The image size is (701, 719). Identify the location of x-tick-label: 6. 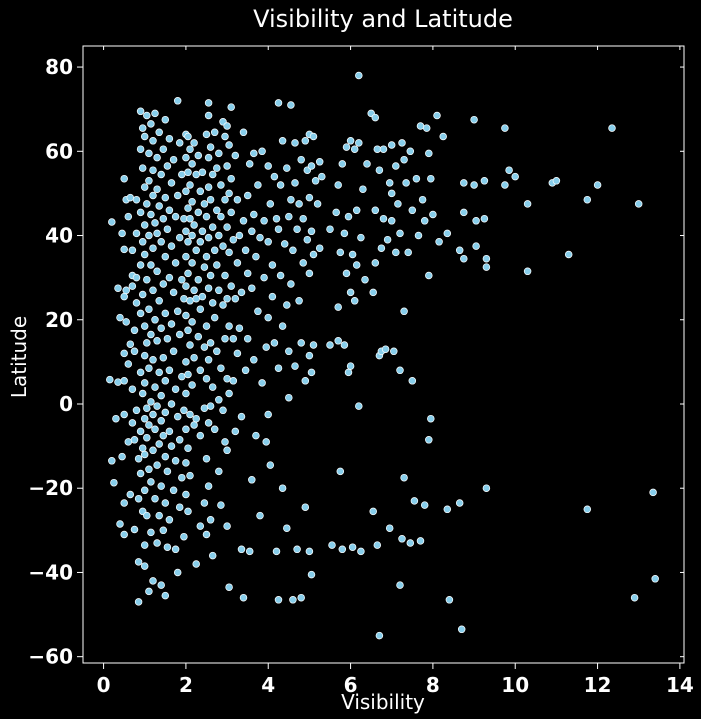
(351, 685).